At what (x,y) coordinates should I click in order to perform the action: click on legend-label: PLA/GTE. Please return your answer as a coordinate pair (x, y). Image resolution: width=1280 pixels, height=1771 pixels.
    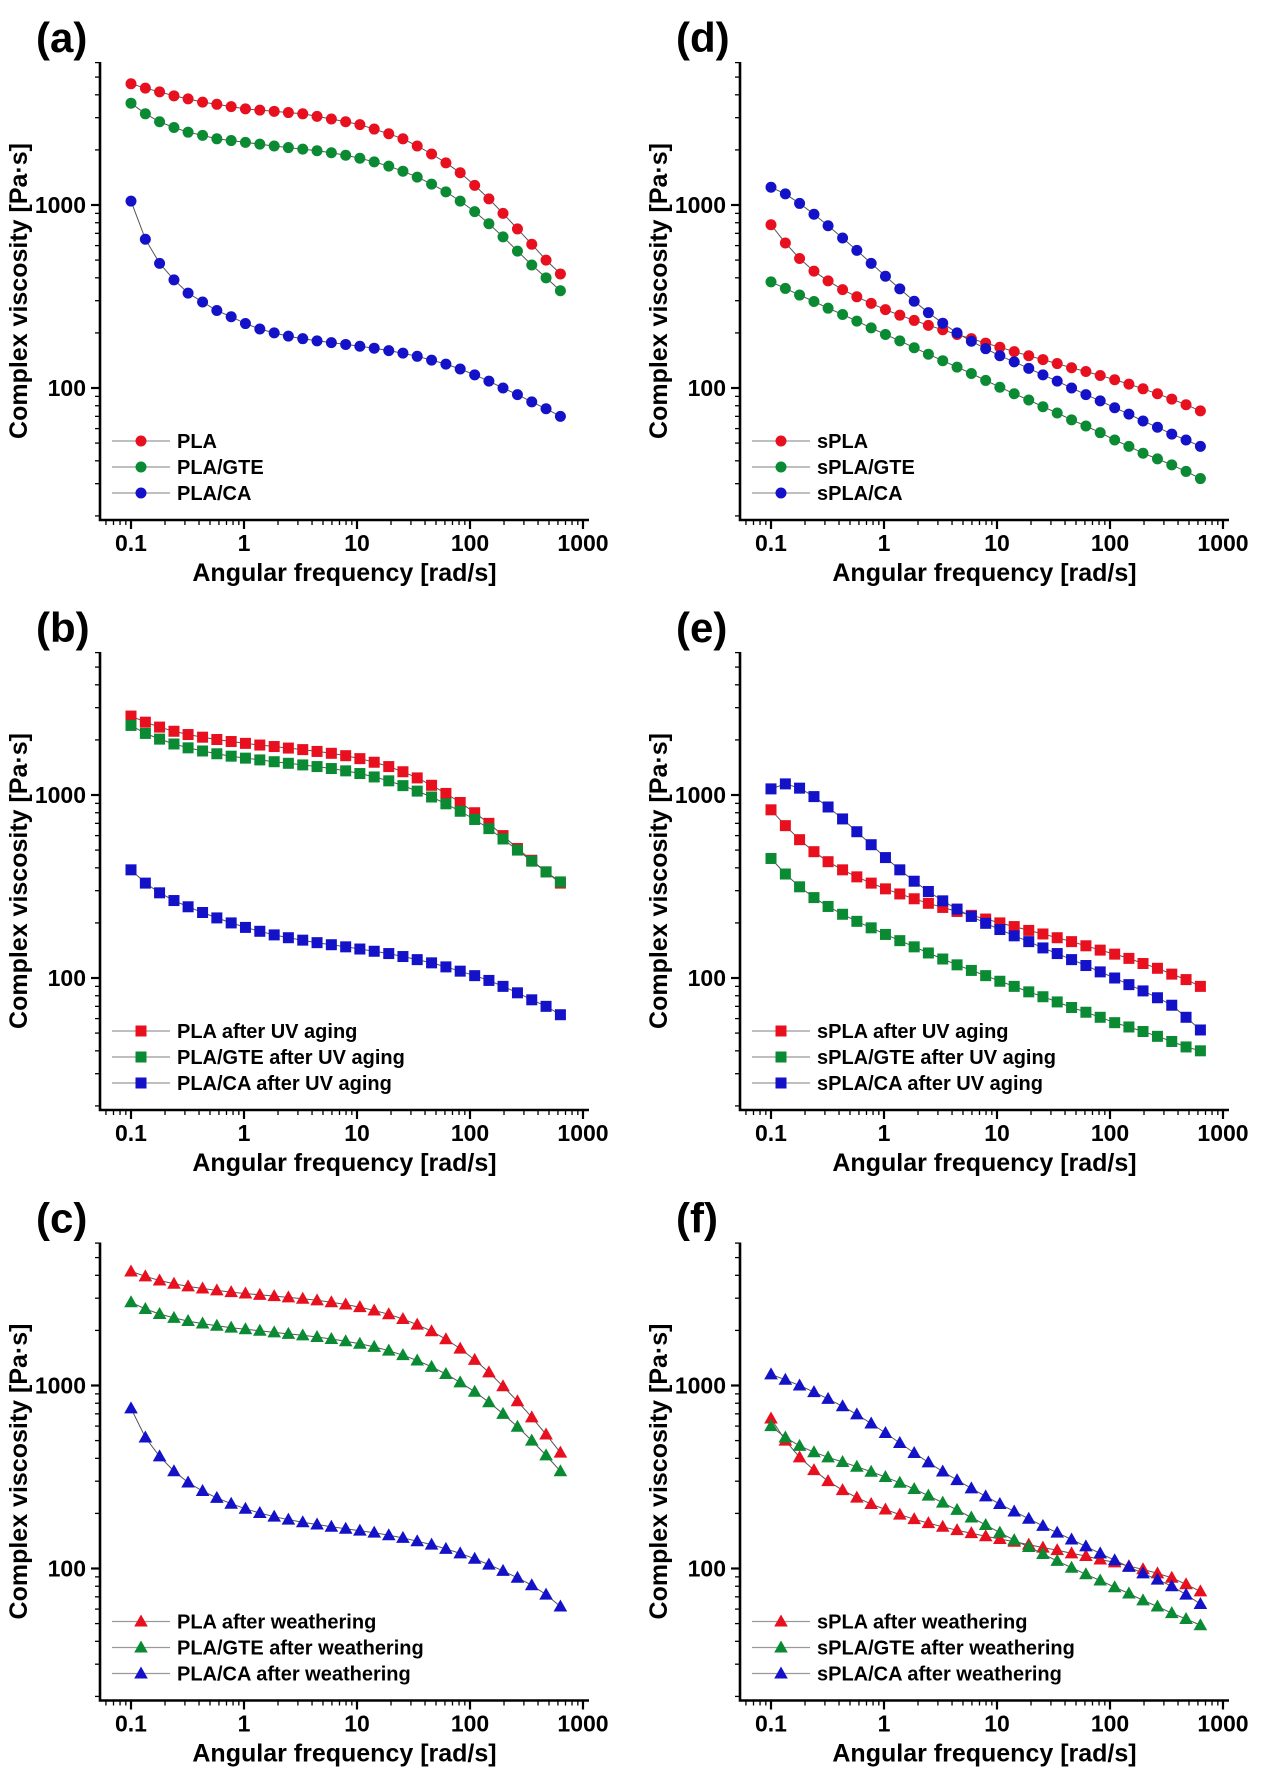
    Looking at the image, I should click on (220, 468).